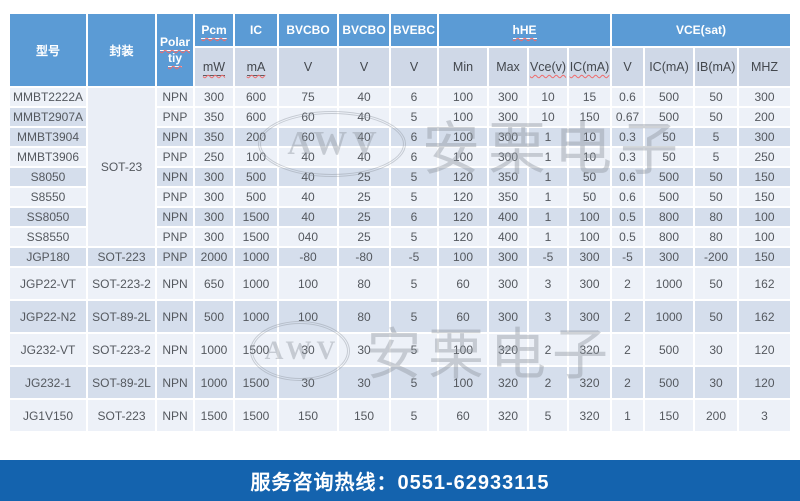 The height and width of the screenshot is (501, 800). Describe the element at coordinates (121, 257) in the screenshot. I see `package-cell: SOT-223` at that location.